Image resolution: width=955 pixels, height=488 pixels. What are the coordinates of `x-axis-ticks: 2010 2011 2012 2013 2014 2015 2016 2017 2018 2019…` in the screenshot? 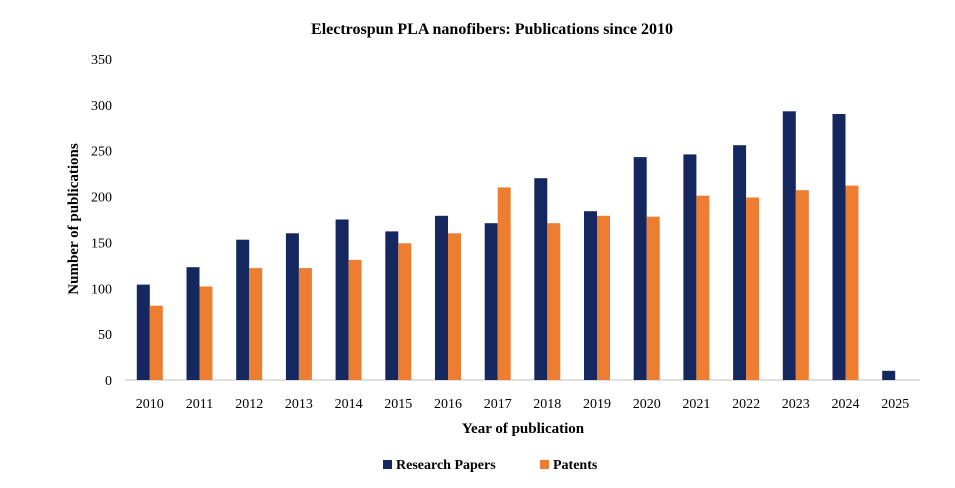 It's located at (522, 404).